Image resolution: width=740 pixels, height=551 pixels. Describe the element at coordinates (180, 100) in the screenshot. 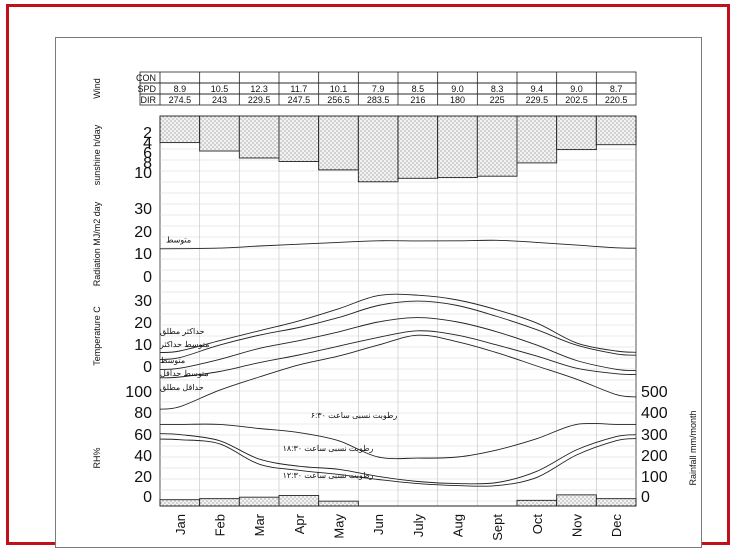

I see `wind-cell-value: 274.5` at that location.